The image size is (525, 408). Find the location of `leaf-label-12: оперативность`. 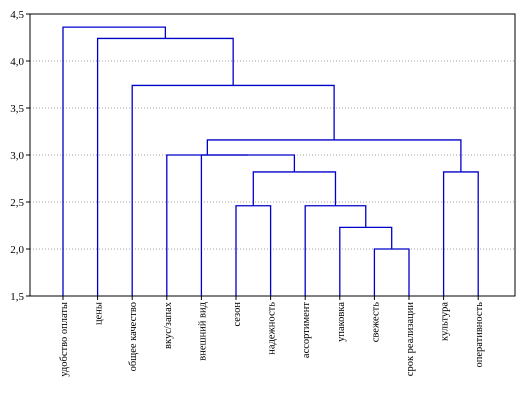

leaf-label-12: оперативность is located at coordinates (479, 335).